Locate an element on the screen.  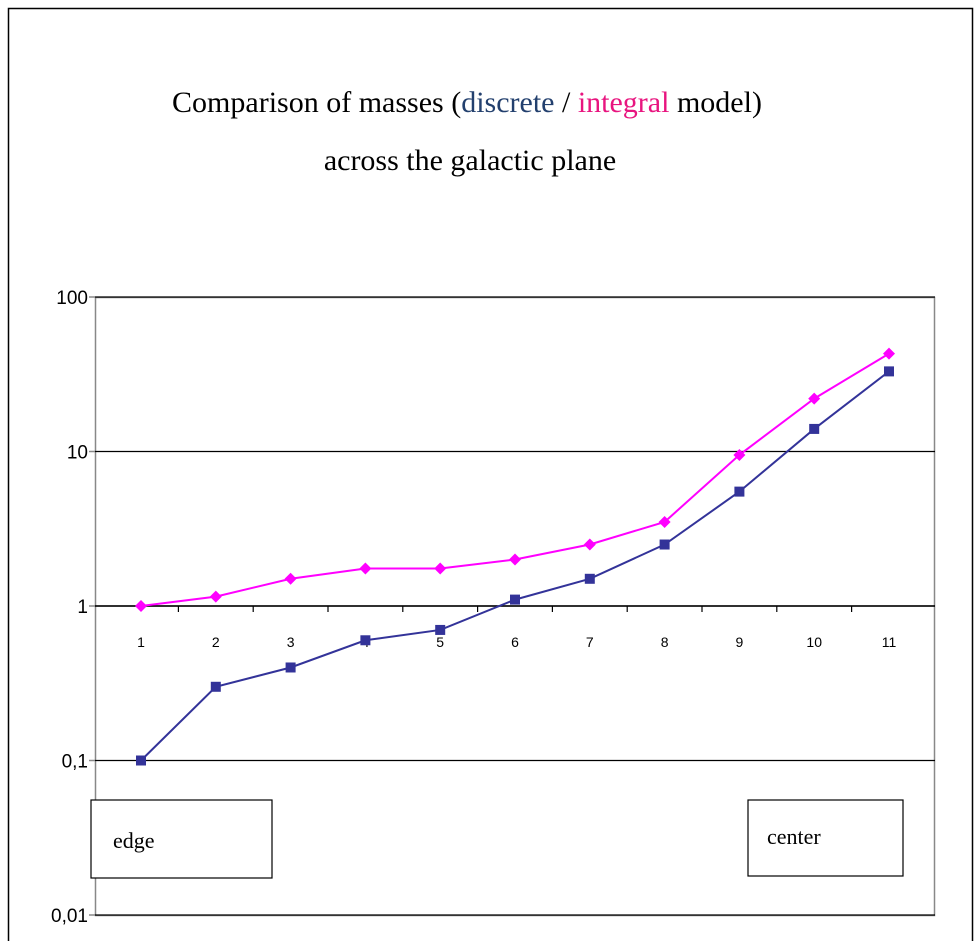
annotation: center is located at coordinates (794, 836).